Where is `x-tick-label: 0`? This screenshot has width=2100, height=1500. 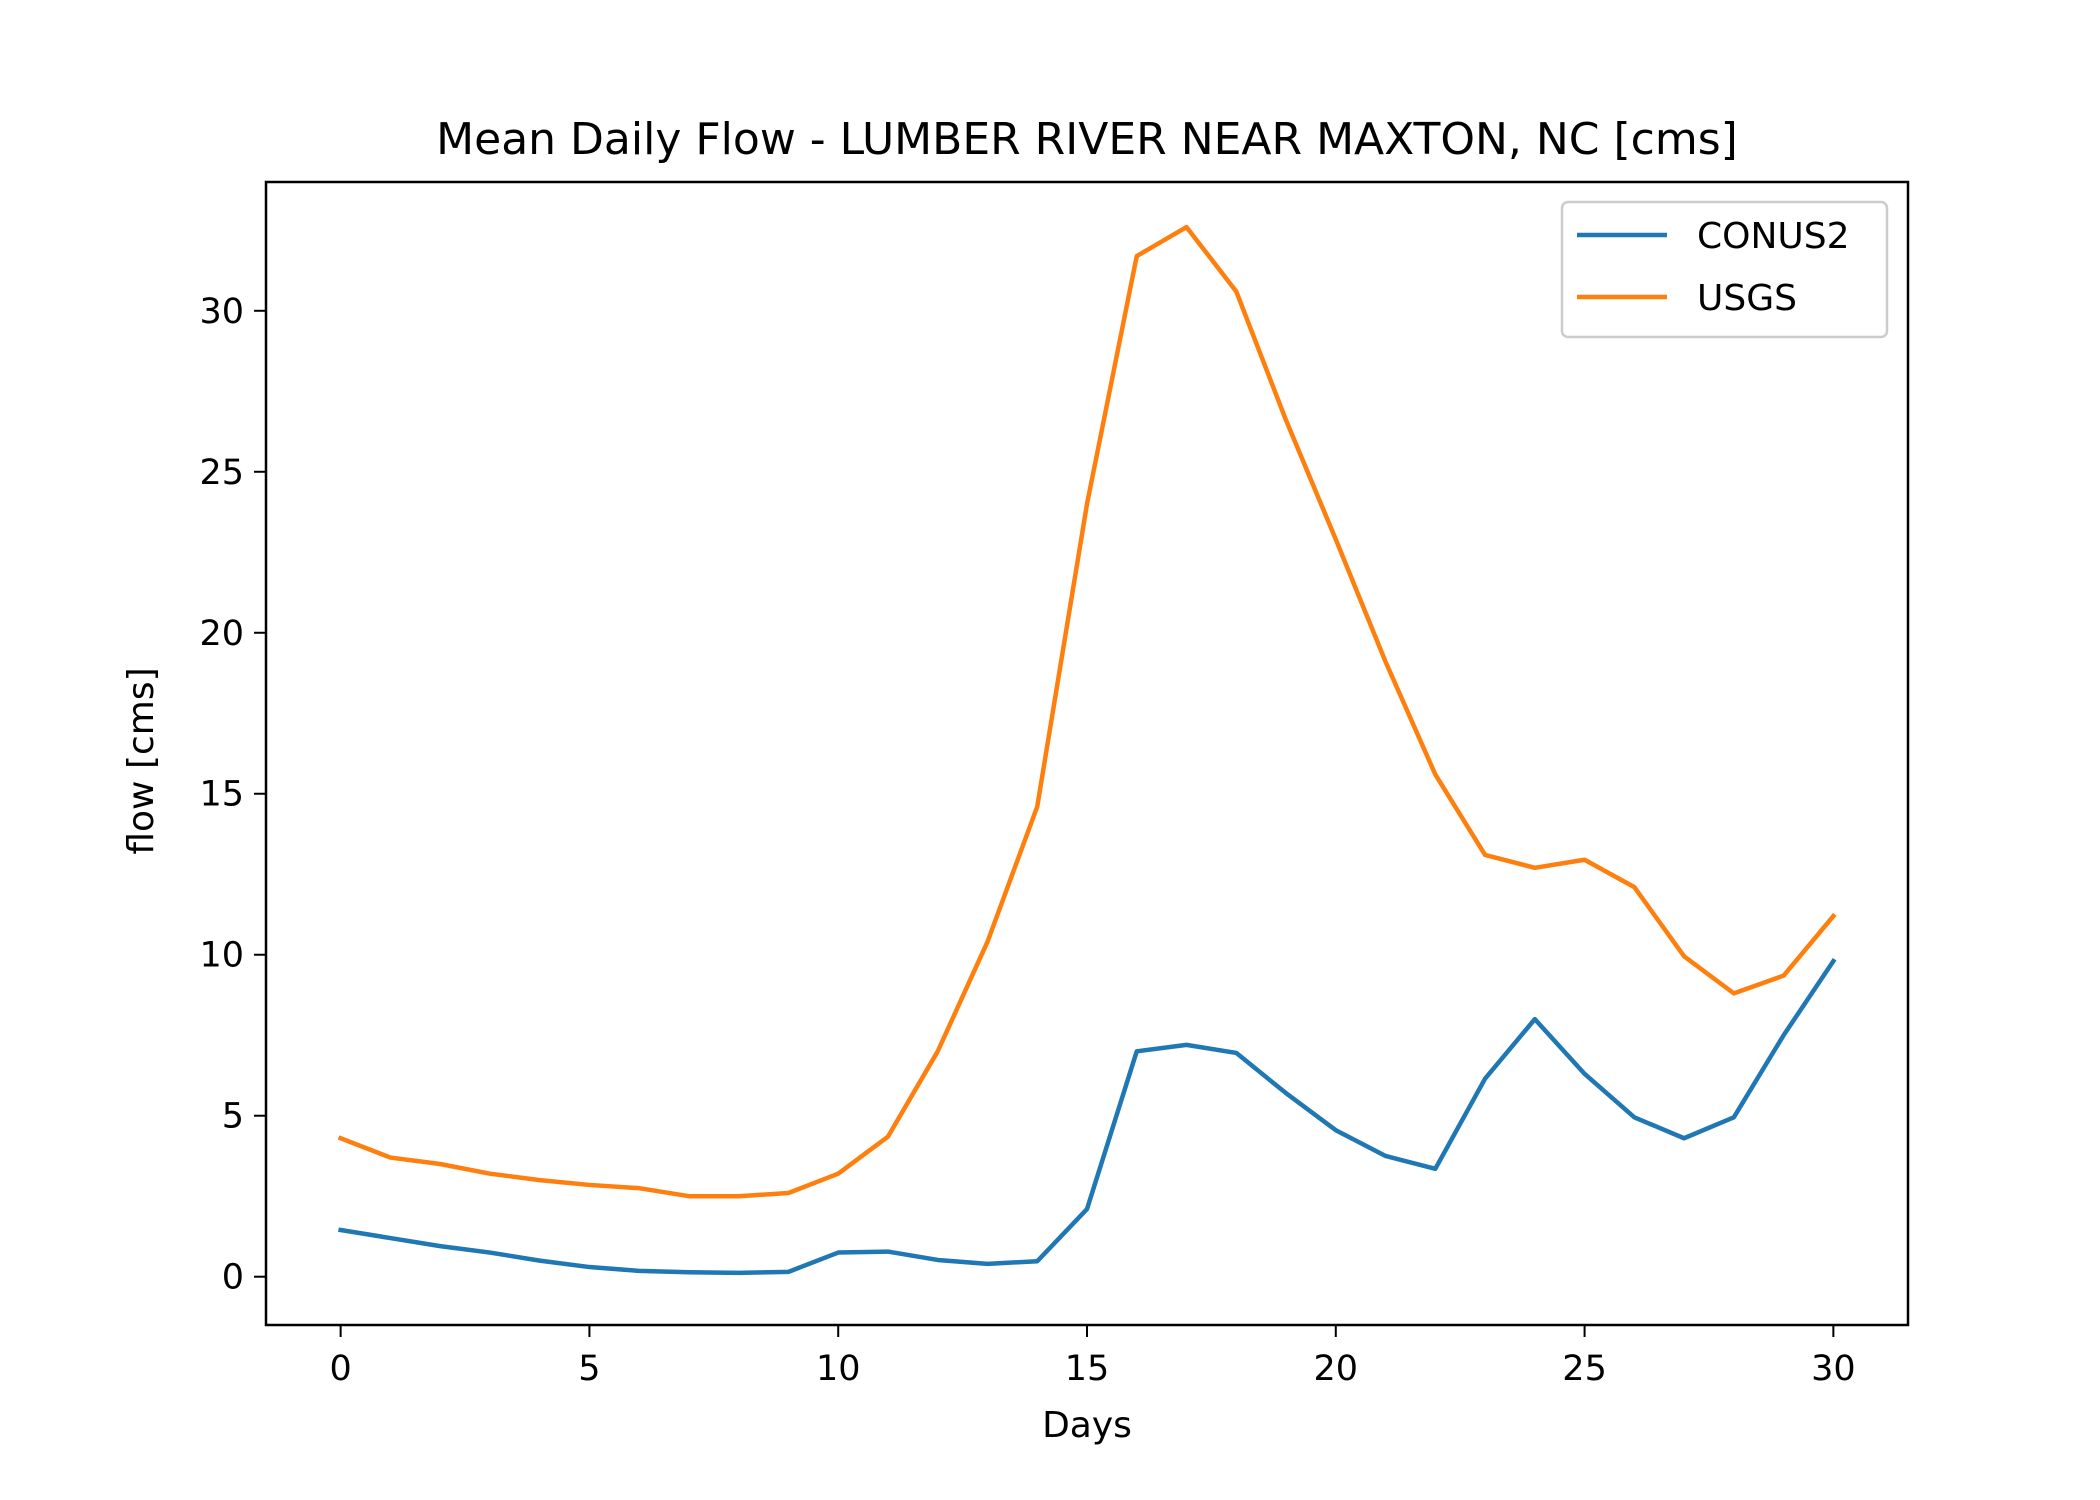
x-tick-label: 0 is located at coordinates (340, 1369).